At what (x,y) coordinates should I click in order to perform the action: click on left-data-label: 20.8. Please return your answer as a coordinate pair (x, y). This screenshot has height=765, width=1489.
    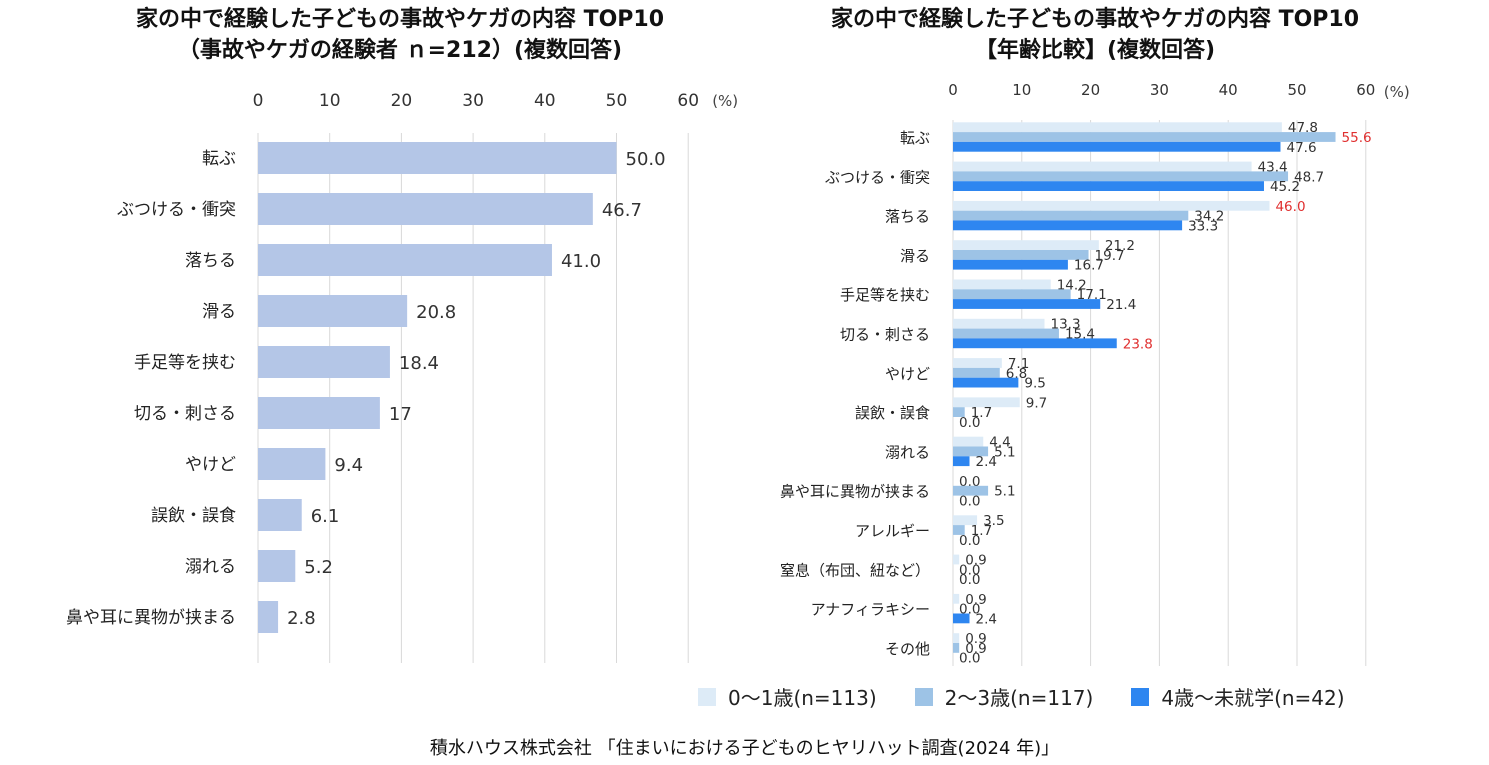
    Looking at the image, I should click on (436, 312).